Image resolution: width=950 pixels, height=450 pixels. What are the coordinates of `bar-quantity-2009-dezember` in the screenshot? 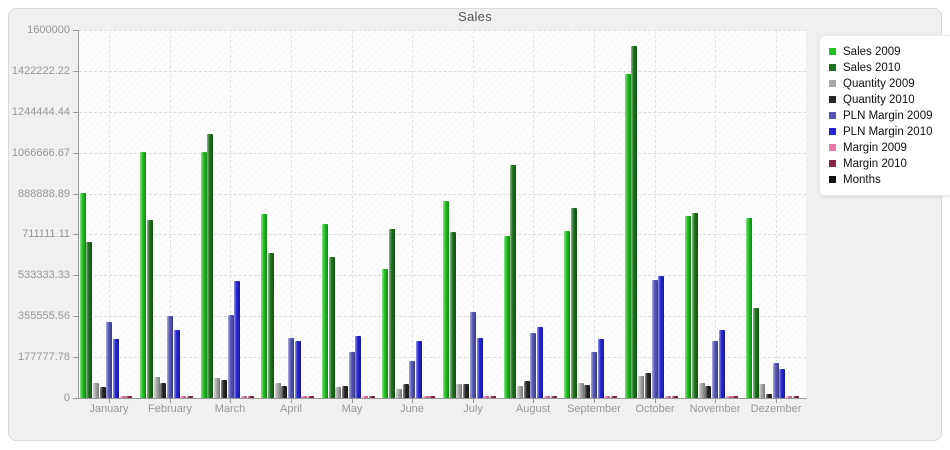 It's located at (762, 390).